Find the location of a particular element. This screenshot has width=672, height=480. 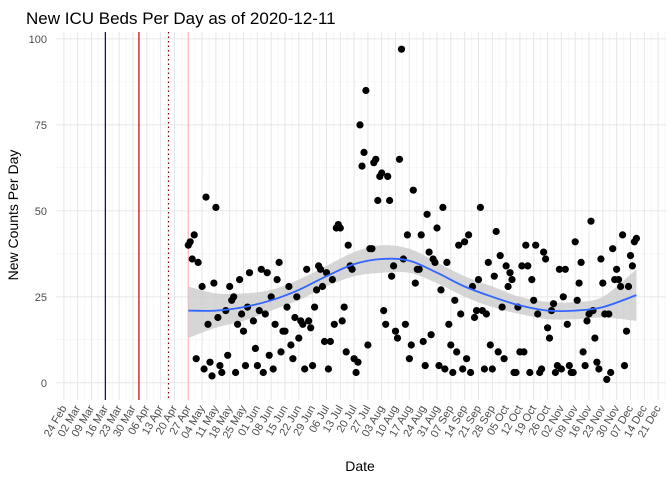

smooth-trend-line is located at coordinates (412, 285).